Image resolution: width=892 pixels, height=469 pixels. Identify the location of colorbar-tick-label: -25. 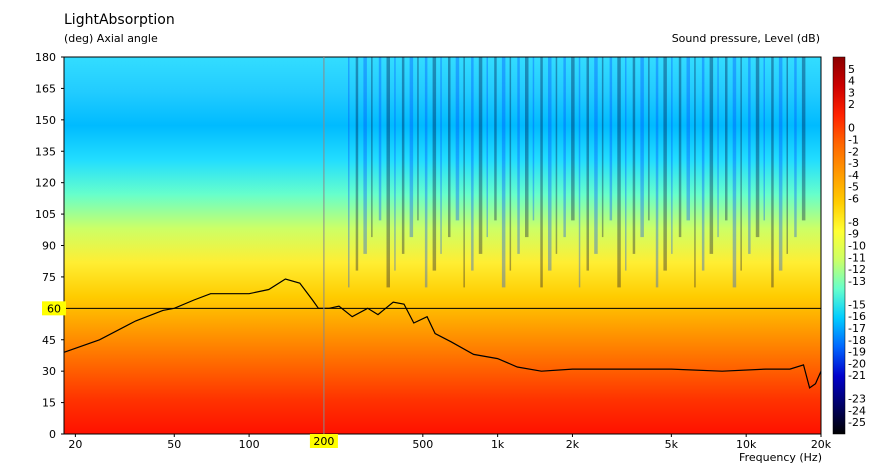
(857, 422).